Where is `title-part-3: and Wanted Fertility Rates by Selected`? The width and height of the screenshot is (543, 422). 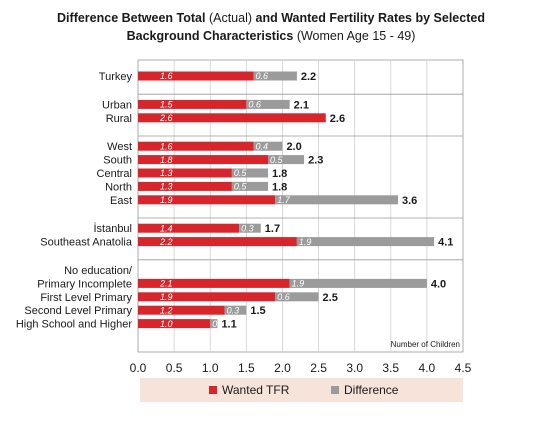 title-part-3: and Wanted Fertility Rates by Selected is located at coordinates (370, 18).